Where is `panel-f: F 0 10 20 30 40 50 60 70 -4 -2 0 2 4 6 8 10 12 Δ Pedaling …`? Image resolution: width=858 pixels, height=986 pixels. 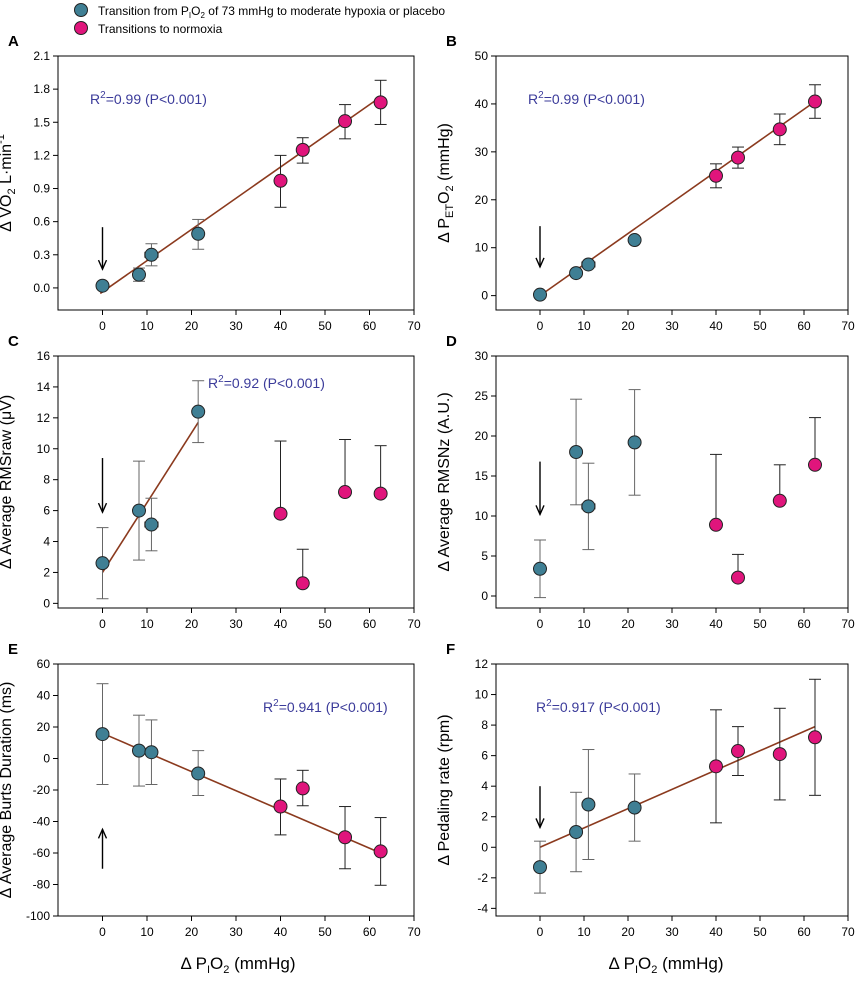 panel-f: F 0 10 20 30 40 50 60 70 -4 -2 0 2 4 6 8 10 12 Δ Pedaling … is located at coordinates (645, 790).